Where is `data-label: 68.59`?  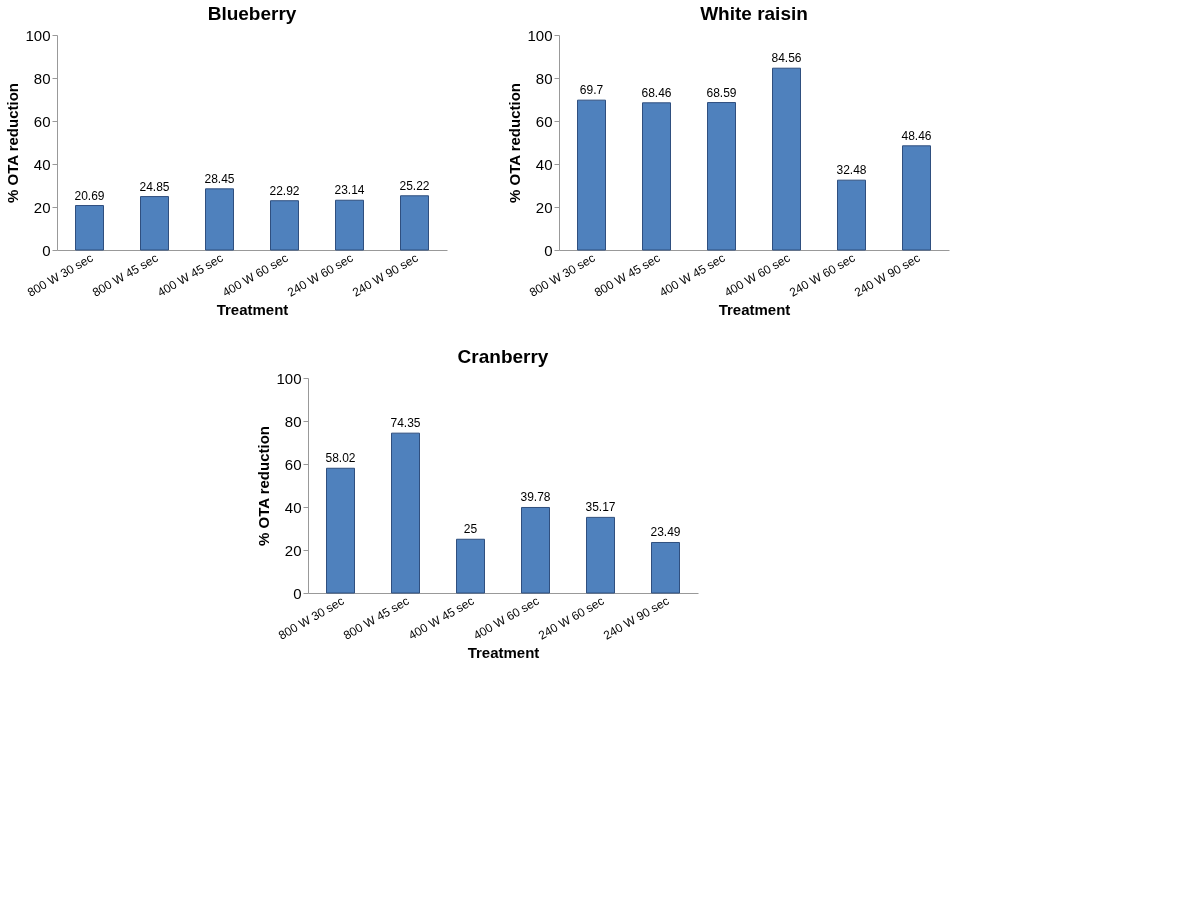 data-label: 68.59 is located at coordinates (721, 92).